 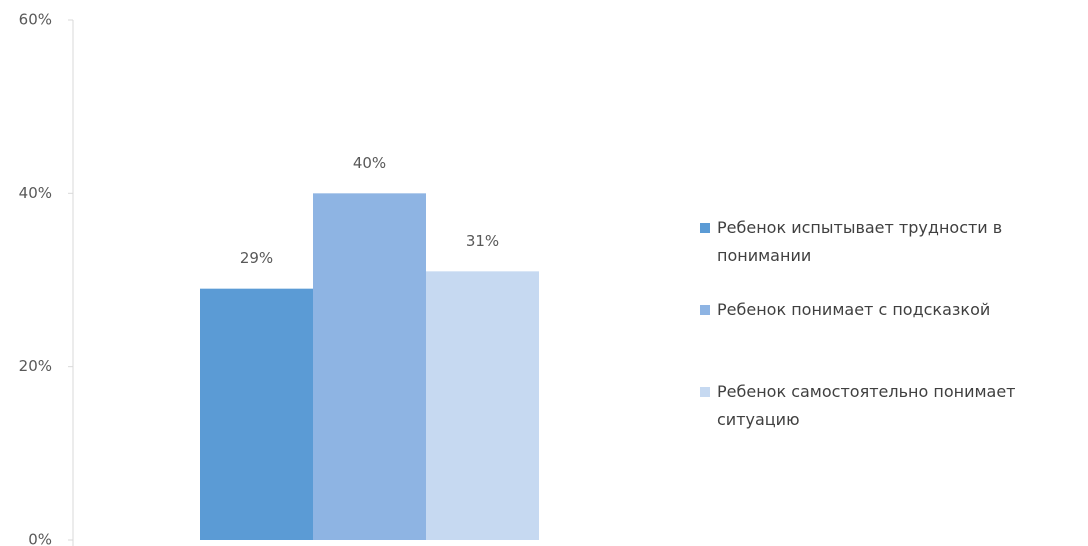 What do you see at coordinates (482, 241) in the screenshot?
I see `data-label: 31%` at bounding box center [482, 241].